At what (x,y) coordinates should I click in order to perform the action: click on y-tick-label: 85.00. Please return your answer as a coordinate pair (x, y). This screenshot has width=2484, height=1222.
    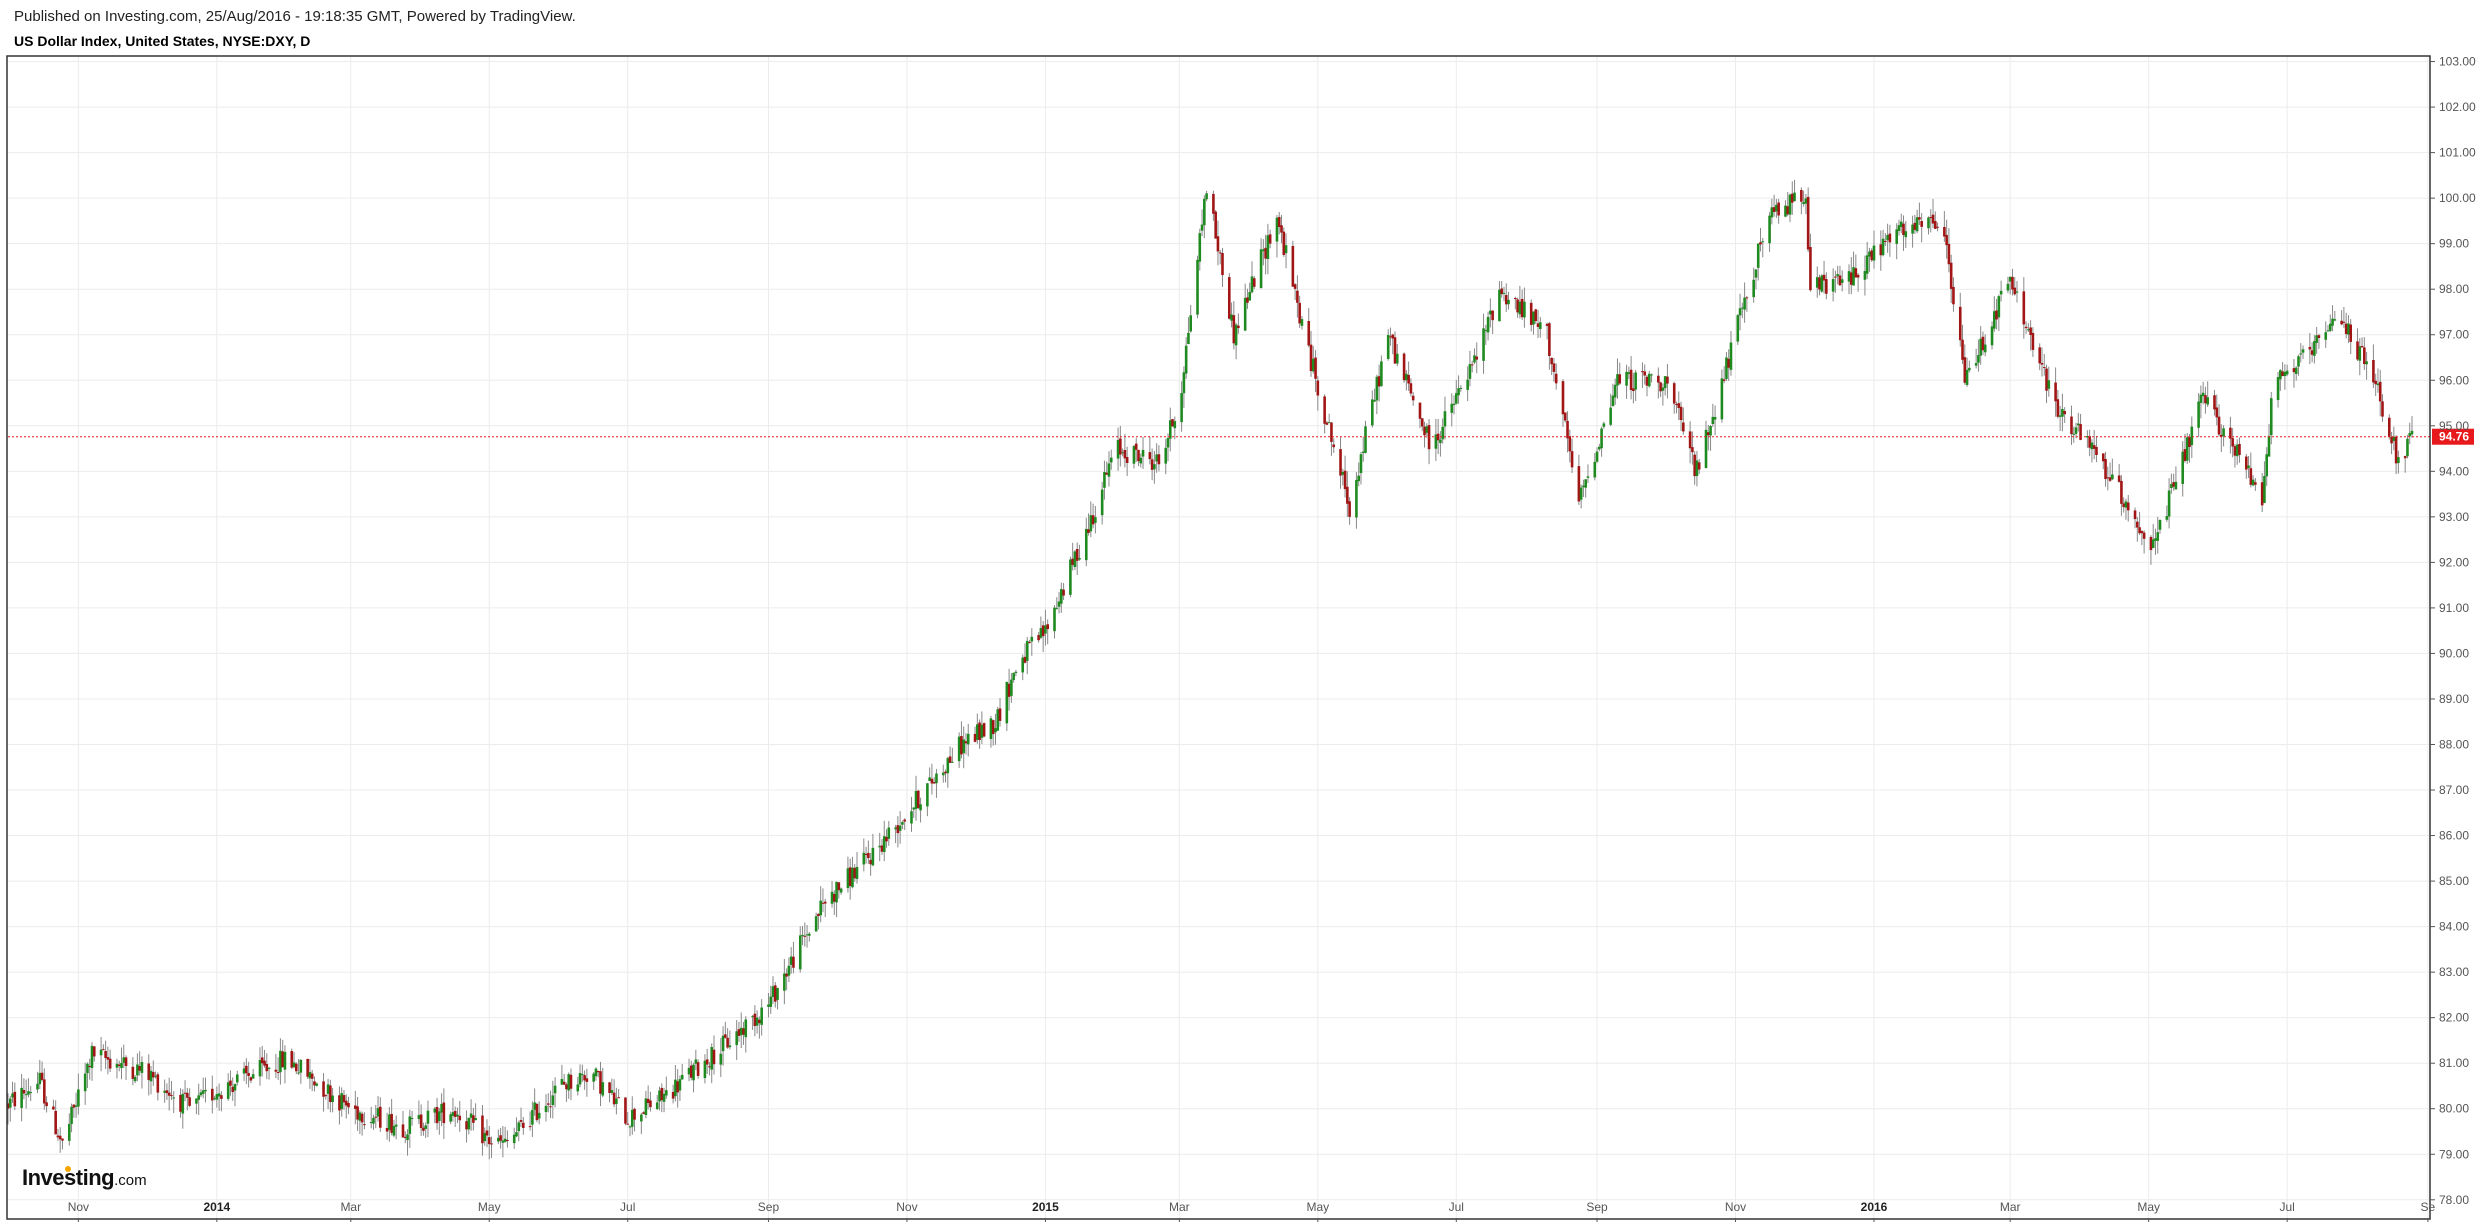
    Looking at the image, I should click on (2454, 881).